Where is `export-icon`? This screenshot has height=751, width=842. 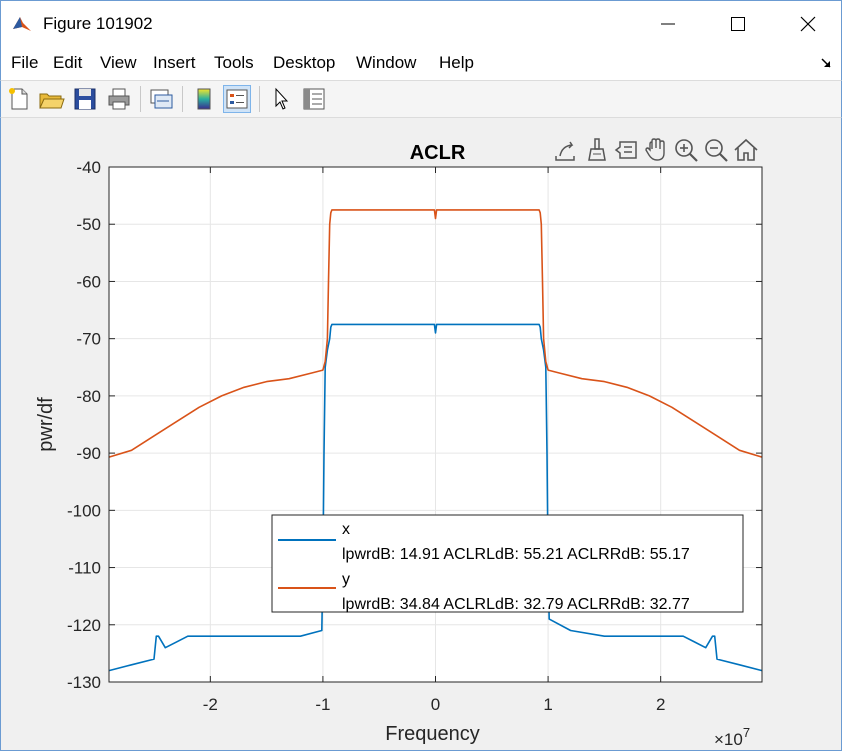
export-icon is located at coordinates (565, 151).